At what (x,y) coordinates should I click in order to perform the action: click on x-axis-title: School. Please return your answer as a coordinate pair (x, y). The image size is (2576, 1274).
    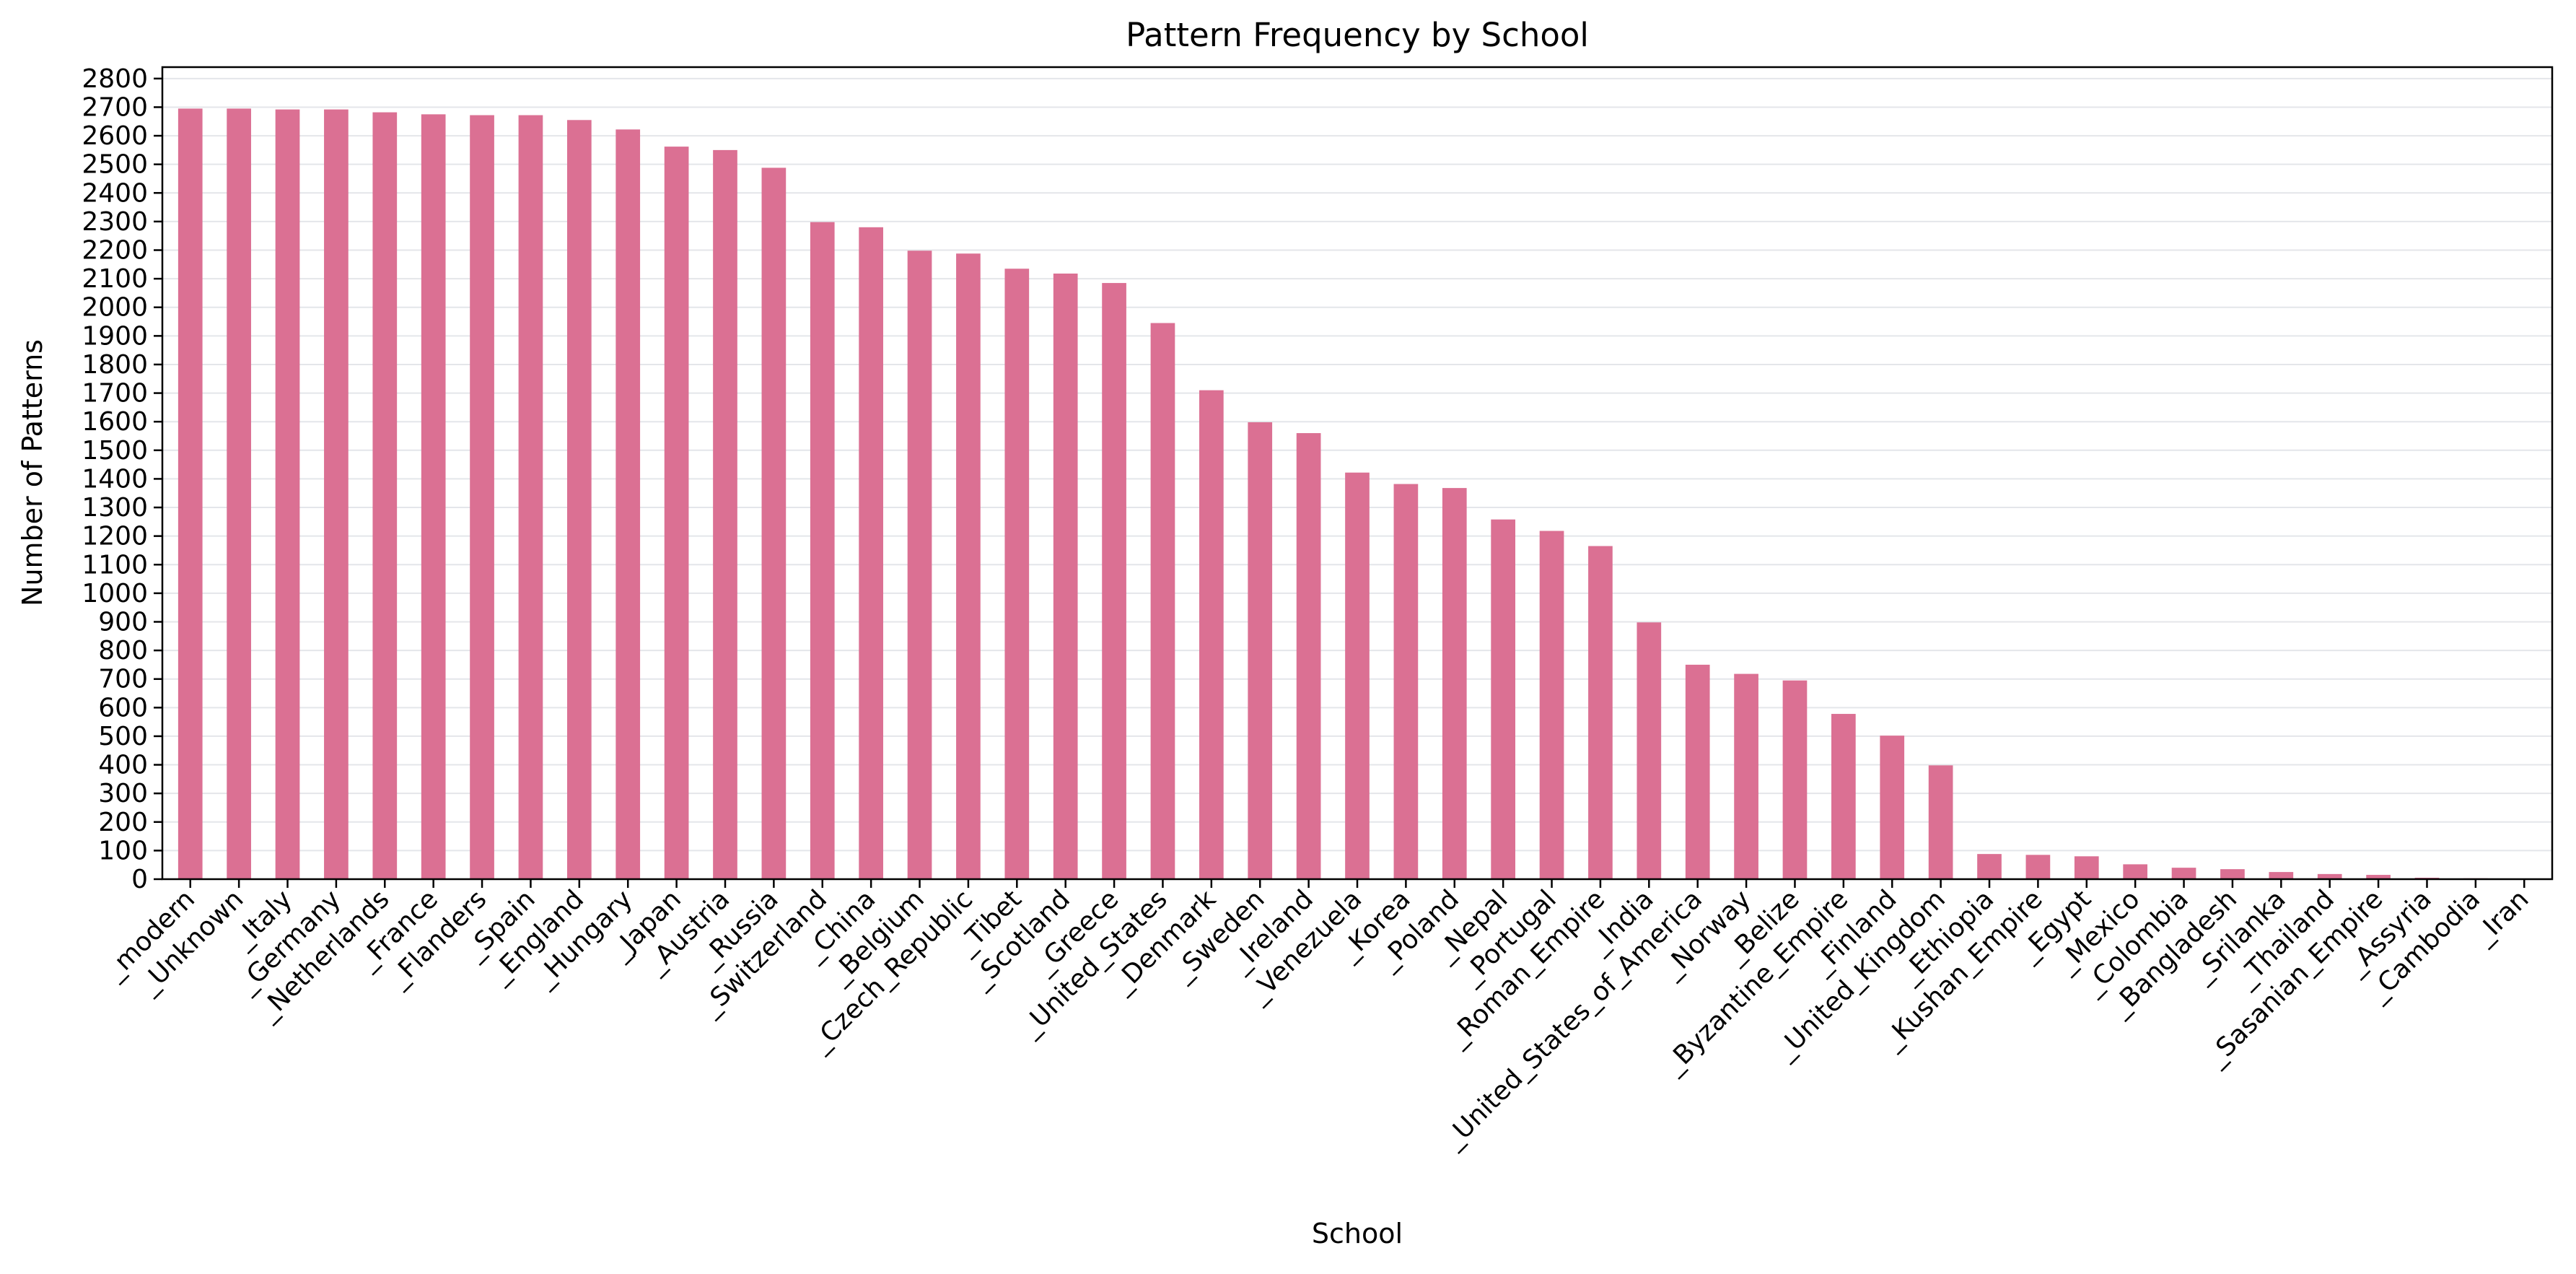
    Looking at the image, I should click on (1357, 1233).